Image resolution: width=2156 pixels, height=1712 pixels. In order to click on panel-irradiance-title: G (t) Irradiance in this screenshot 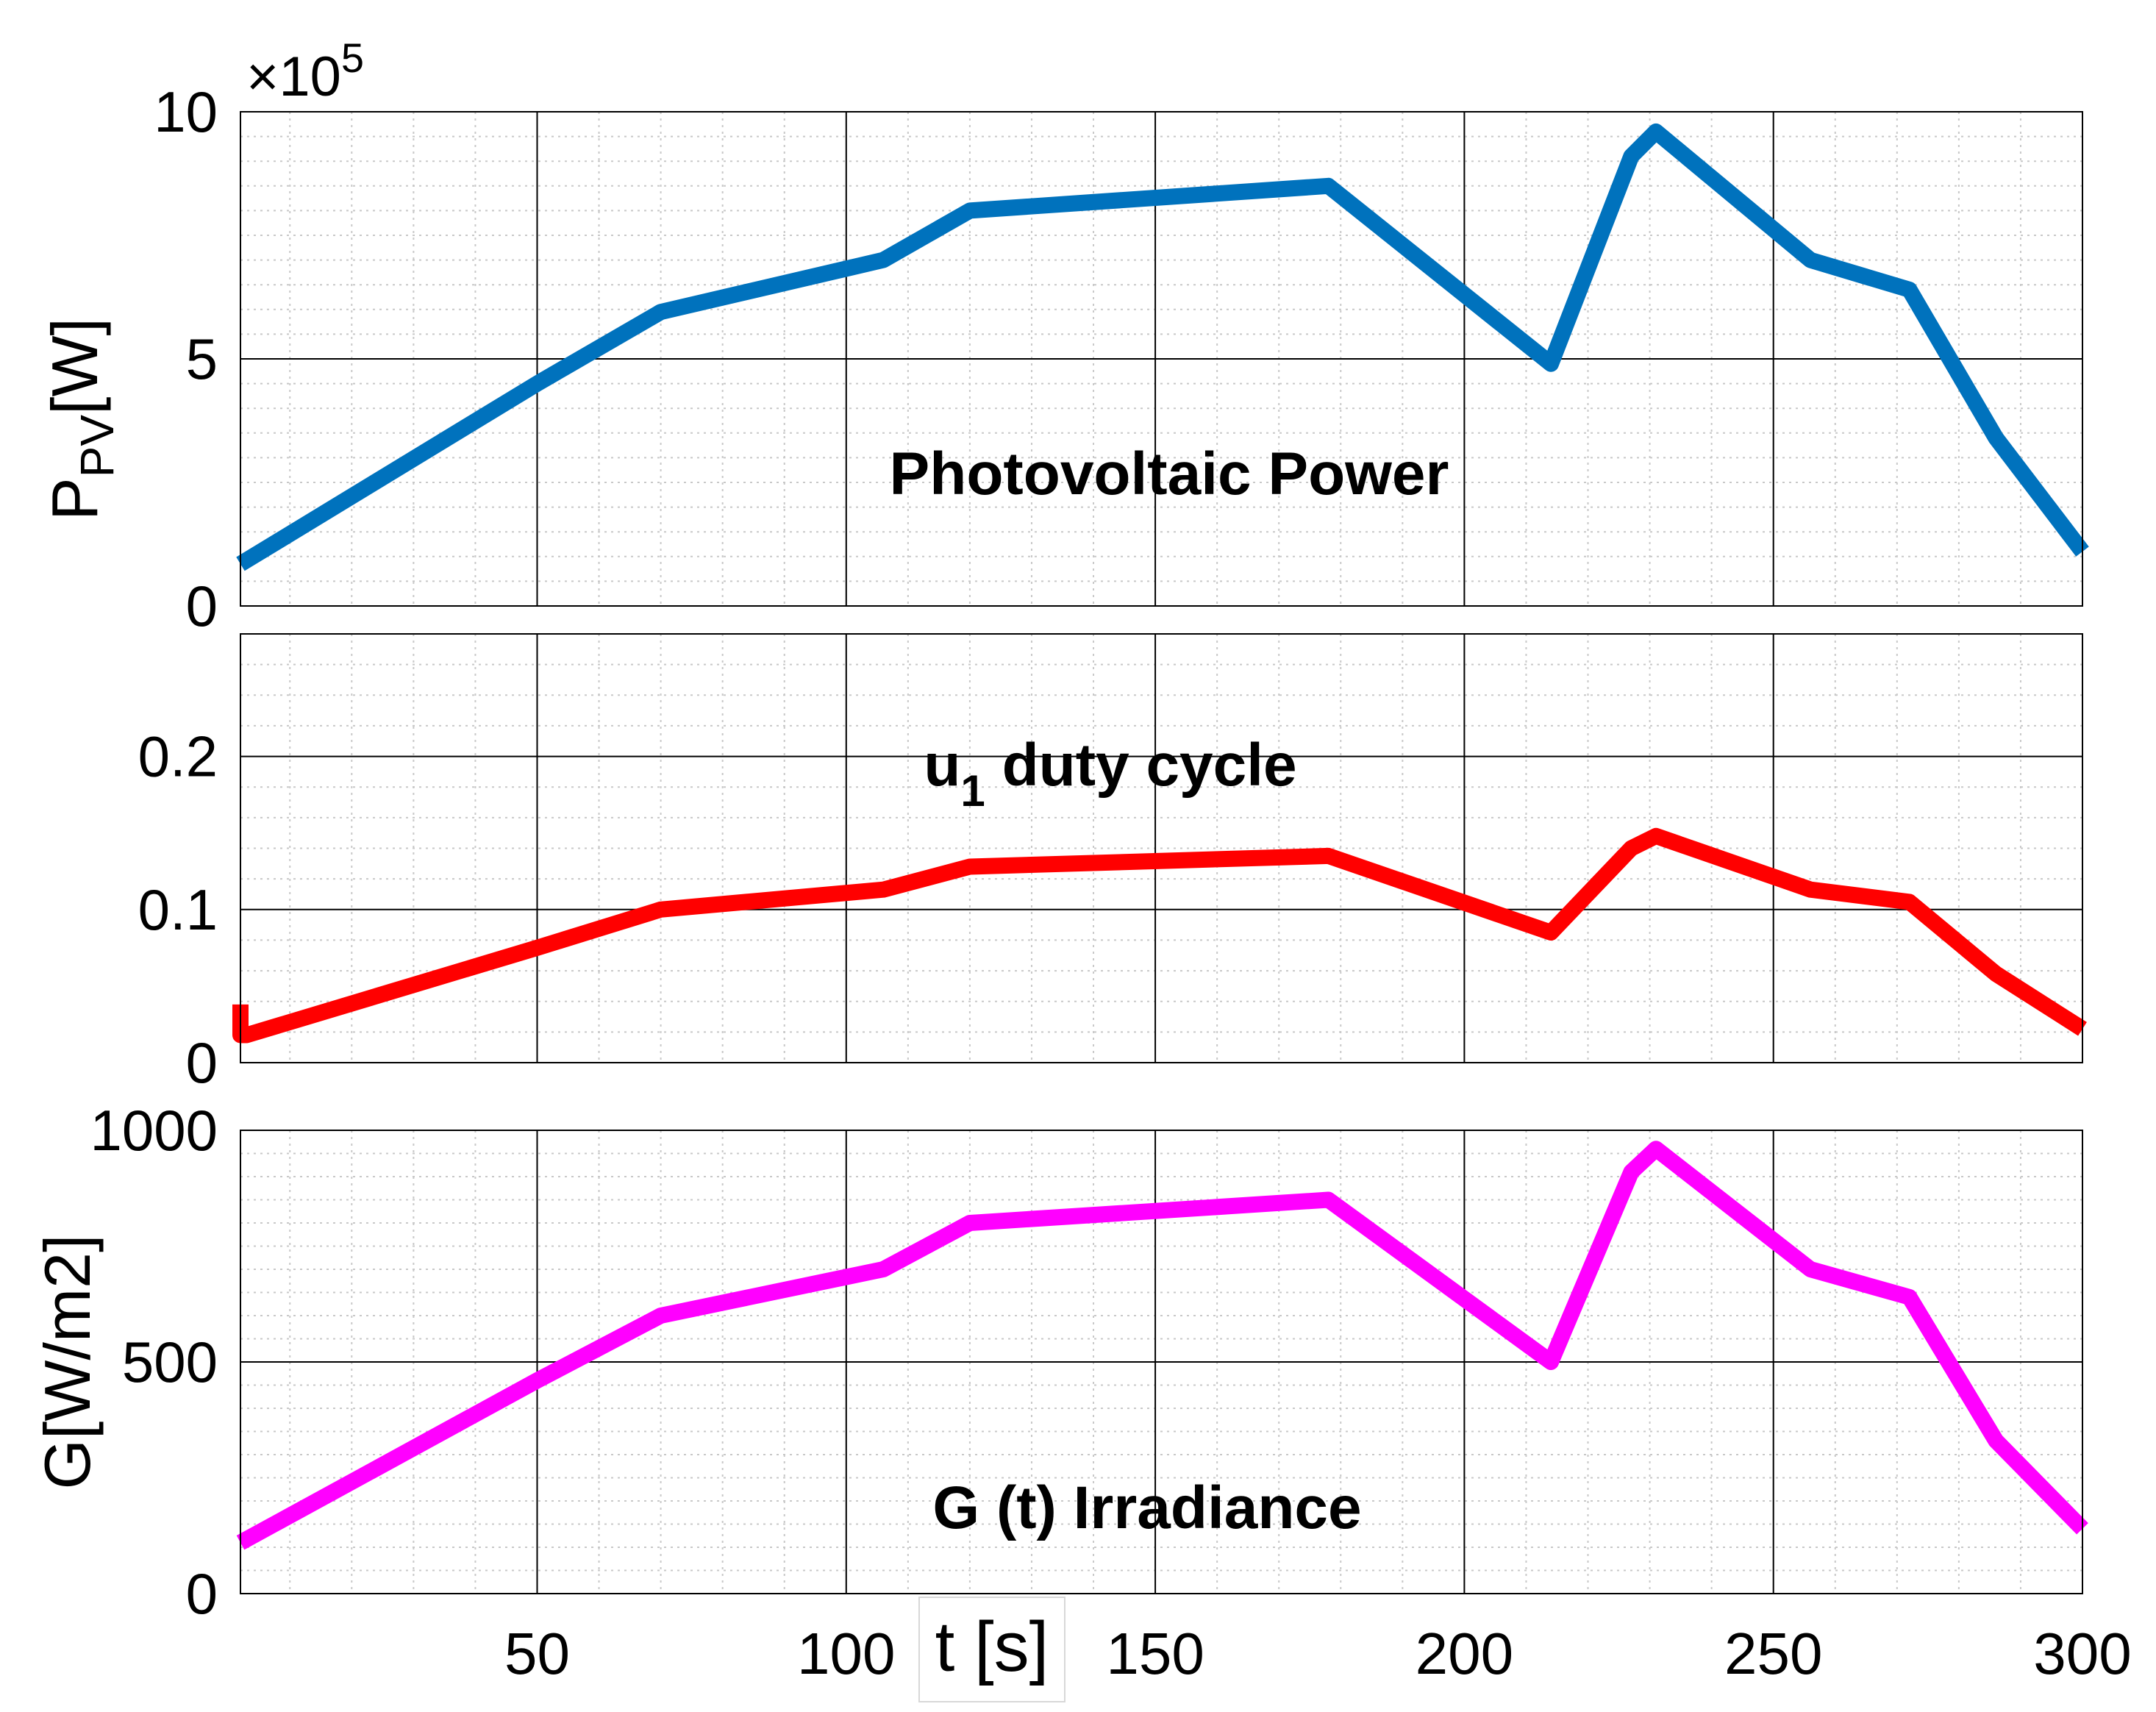, I will do `click(1146, 1508)`.